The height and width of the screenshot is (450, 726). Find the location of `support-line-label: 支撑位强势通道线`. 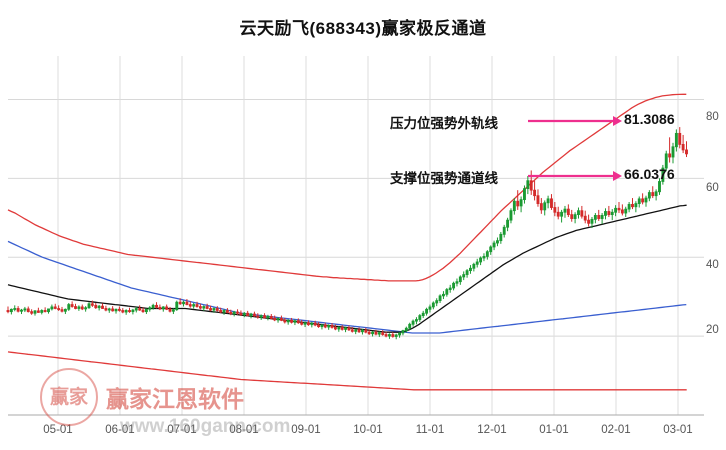

support-line-label: 支撑位强势通道线 is located at coordinates (444, 178).